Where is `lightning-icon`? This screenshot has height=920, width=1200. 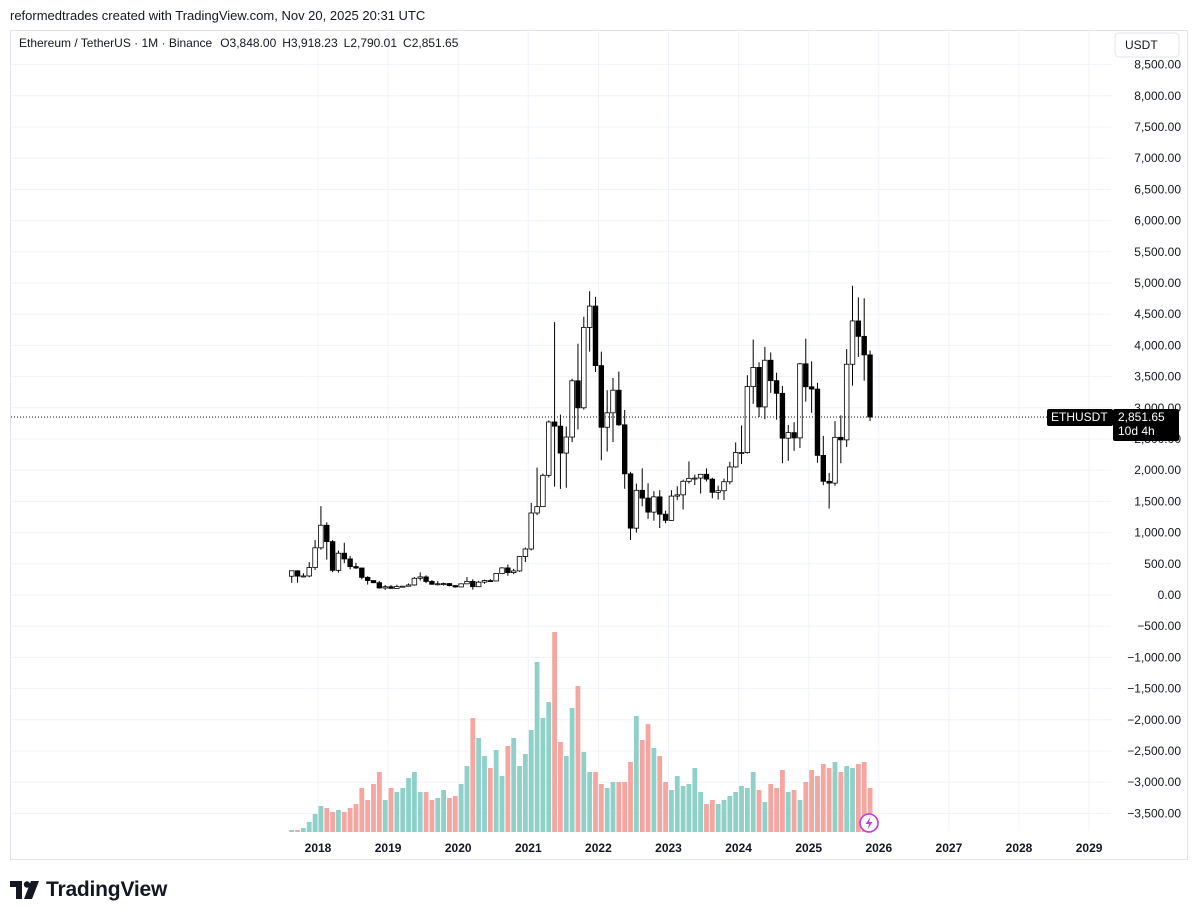 lightning-icon is located at coordinates (869, 823).